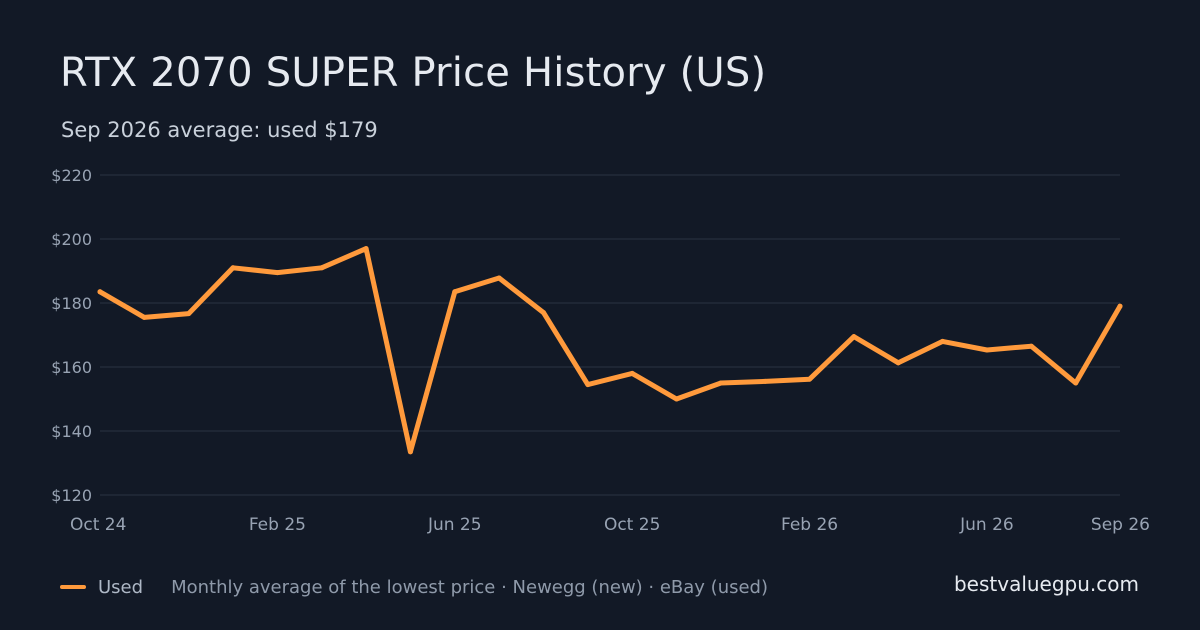  What do you see at coordinates (1046, 584) in the screenshot?
I see `brand-link: bestvaluegpu.com` at bounding box center [1046, 584].